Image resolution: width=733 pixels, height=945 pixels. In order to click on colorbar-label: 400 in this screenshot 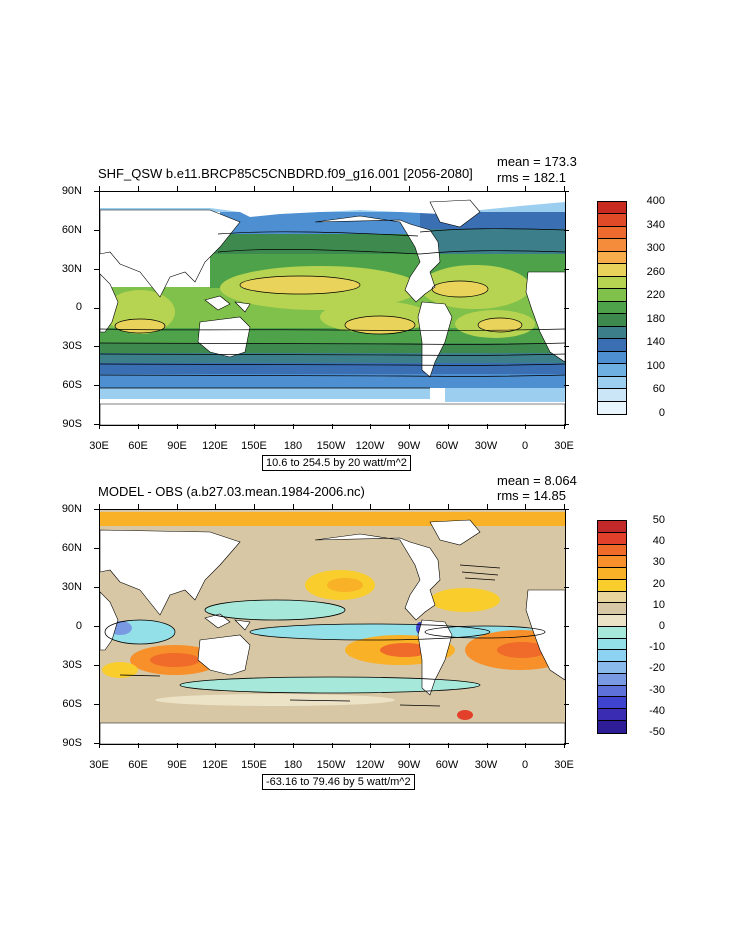, I will do `click(655, 201)`.